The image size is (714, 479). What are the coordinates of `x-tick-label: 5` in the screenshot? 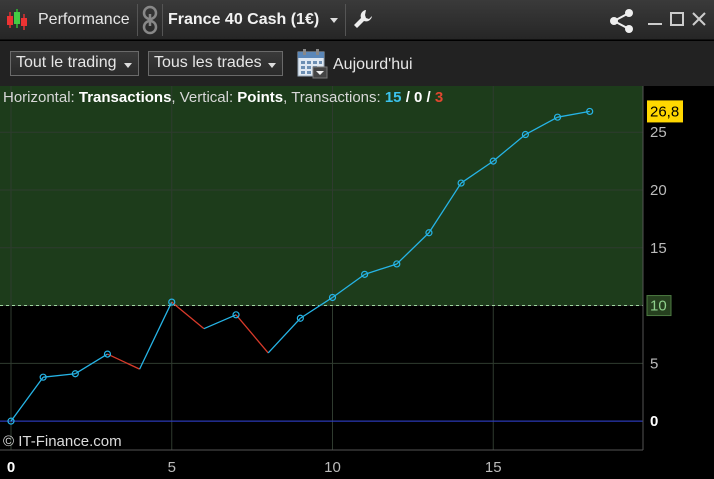 It's located at (172, 467).